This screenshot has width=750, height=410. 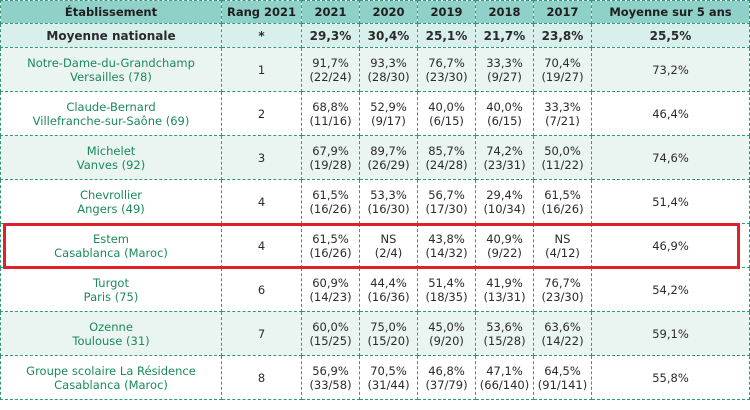 I want to click on success-rate: 29,4%, so click(x=504, y=194).